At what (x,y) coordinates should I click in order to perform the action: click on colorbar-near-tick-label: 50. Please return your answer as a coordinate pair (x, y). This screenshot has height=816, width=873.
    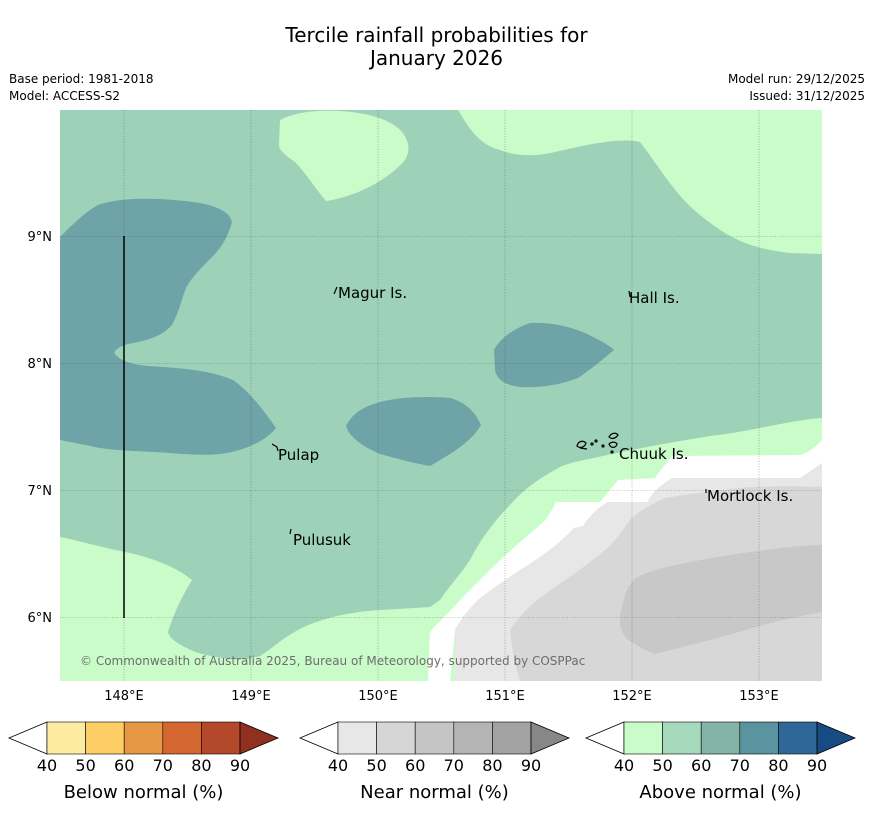
    Looking at the image, I should click on (376, 765).